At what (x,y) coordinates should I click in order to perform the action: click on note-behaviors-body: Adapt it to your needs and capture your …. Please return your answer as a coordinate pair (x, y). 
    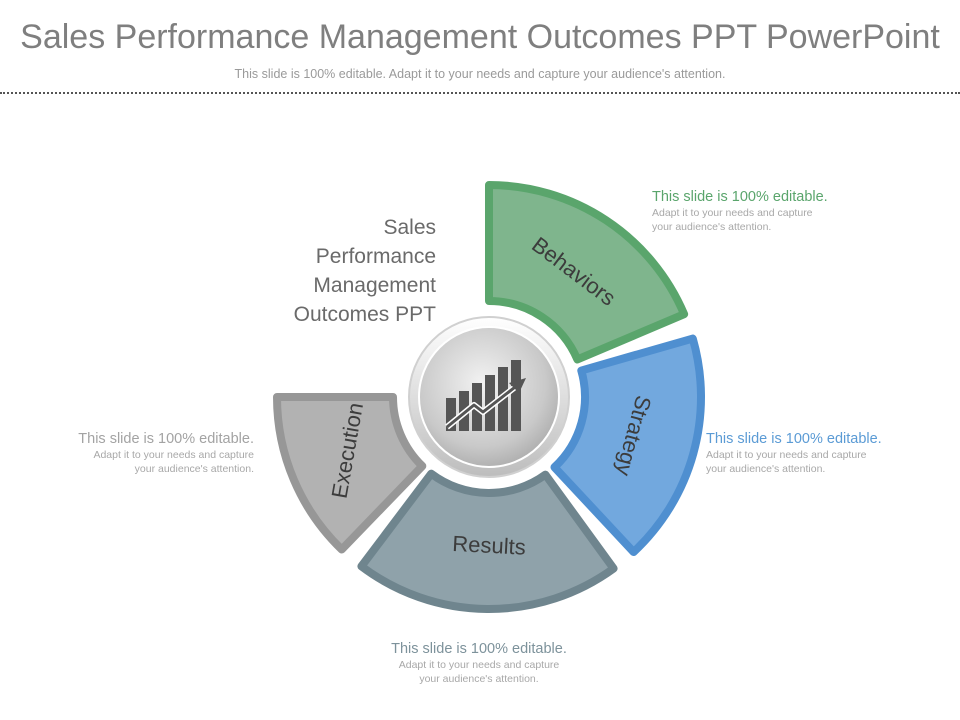
    Looking at the image, I should click on (762, 220).